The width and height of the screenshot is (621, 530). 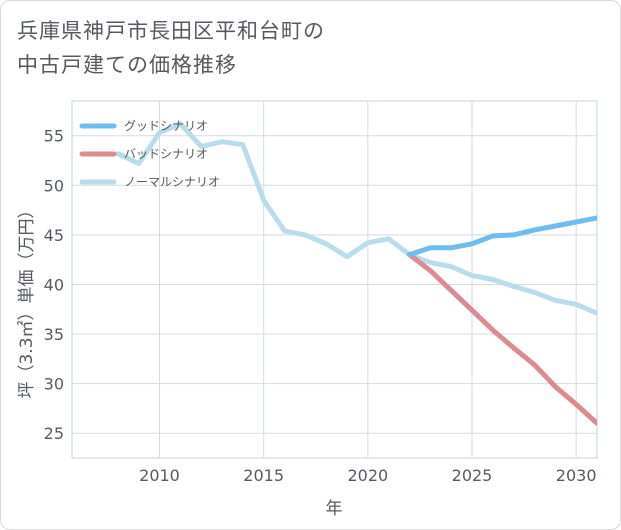 I want to click on x-axis-label: 年, so click(x=334, y=509).